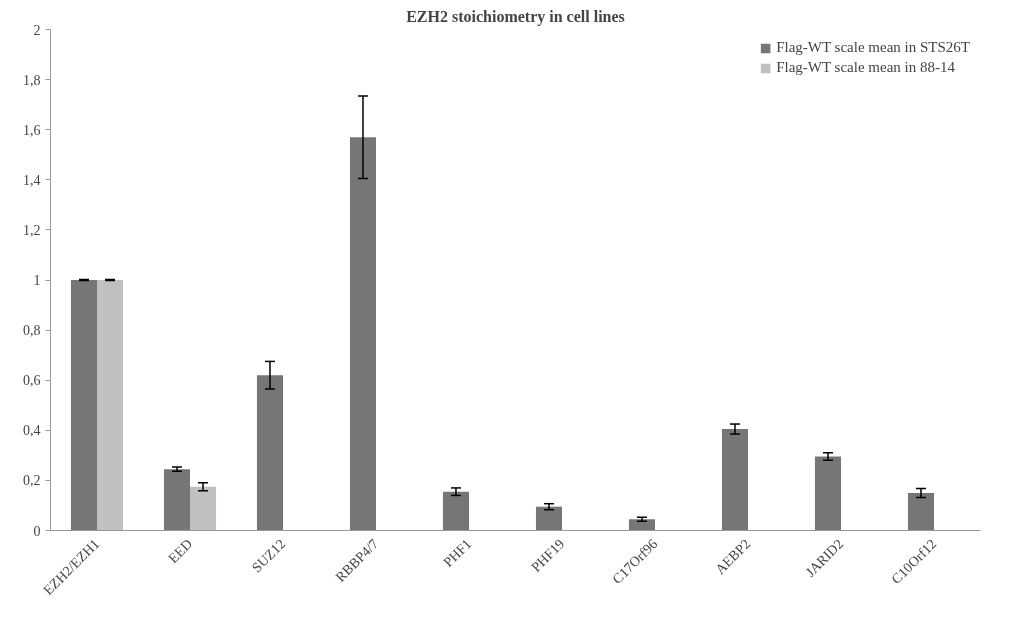 The height and width of the screenshot is (632, 1023). What do you see at coordinates (32, 431) in the screenshot?
I see `y-tick-label: 0,4` at bounding box center [32, 431].